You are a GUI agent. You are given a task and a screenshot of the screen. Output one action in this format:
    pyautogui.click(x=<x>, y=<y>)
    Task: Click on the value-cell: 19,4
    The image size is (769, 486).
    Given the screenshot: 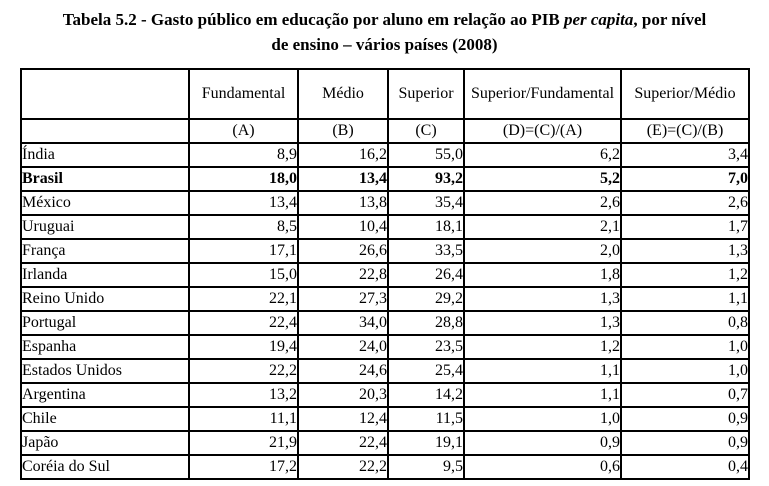 What is the action you would take?
    pyautogui.click(x=243, y=347)
    